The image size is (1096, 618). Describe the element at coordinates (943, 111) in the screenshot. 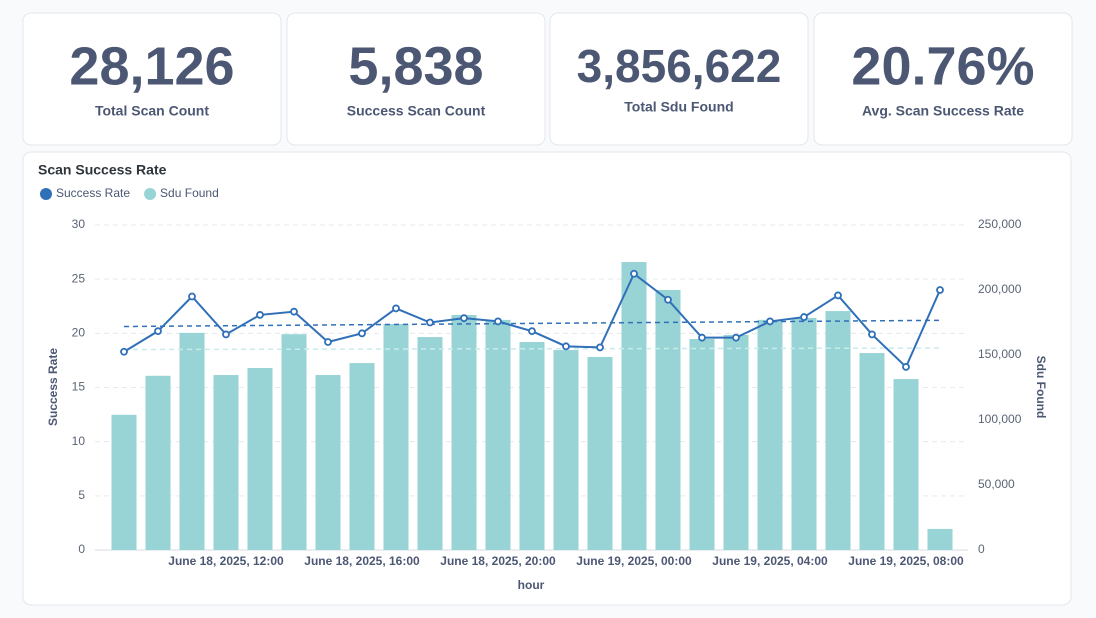

I see `kpi-label: Avg. Scan Success Rate` at that location.